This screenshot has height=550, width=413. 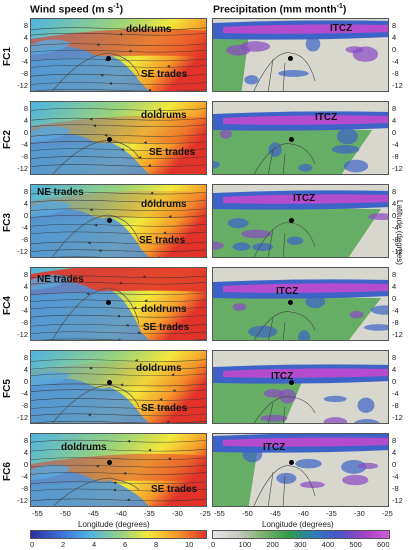 What do you see at coordinates (300, 304) in the screenshot?
I see `precip-panel-fc4: ITCZ` at bounding box center [300, 304].